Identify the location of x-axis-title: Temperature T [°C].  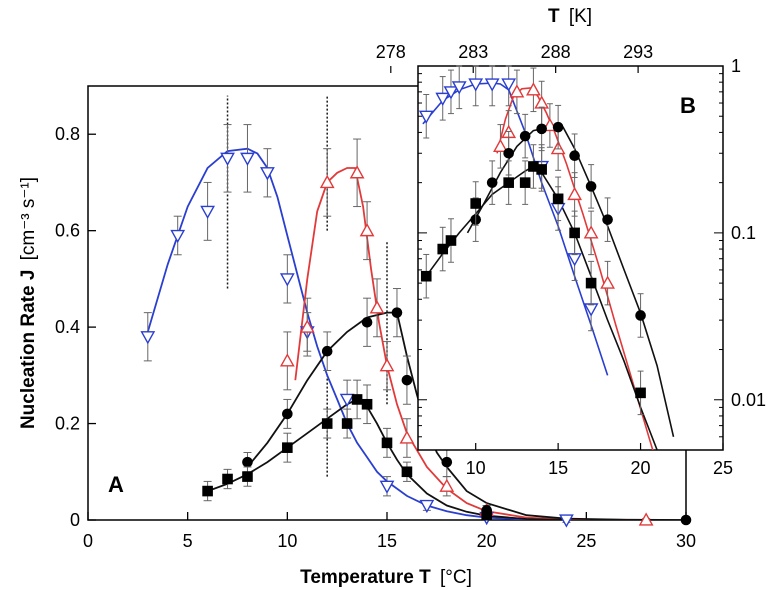
(386, 577).